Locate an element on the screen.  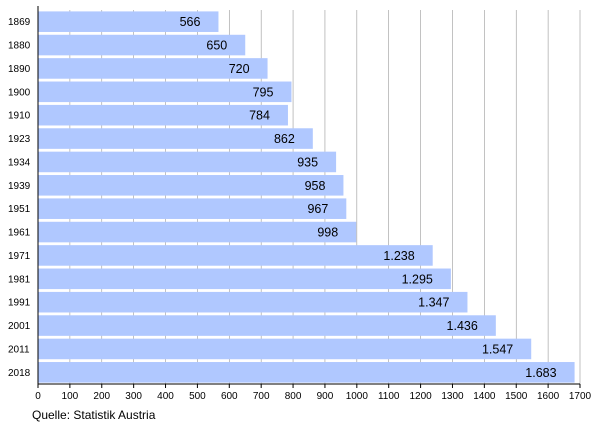
data-label: 958 is located at coordinates (315, 186).